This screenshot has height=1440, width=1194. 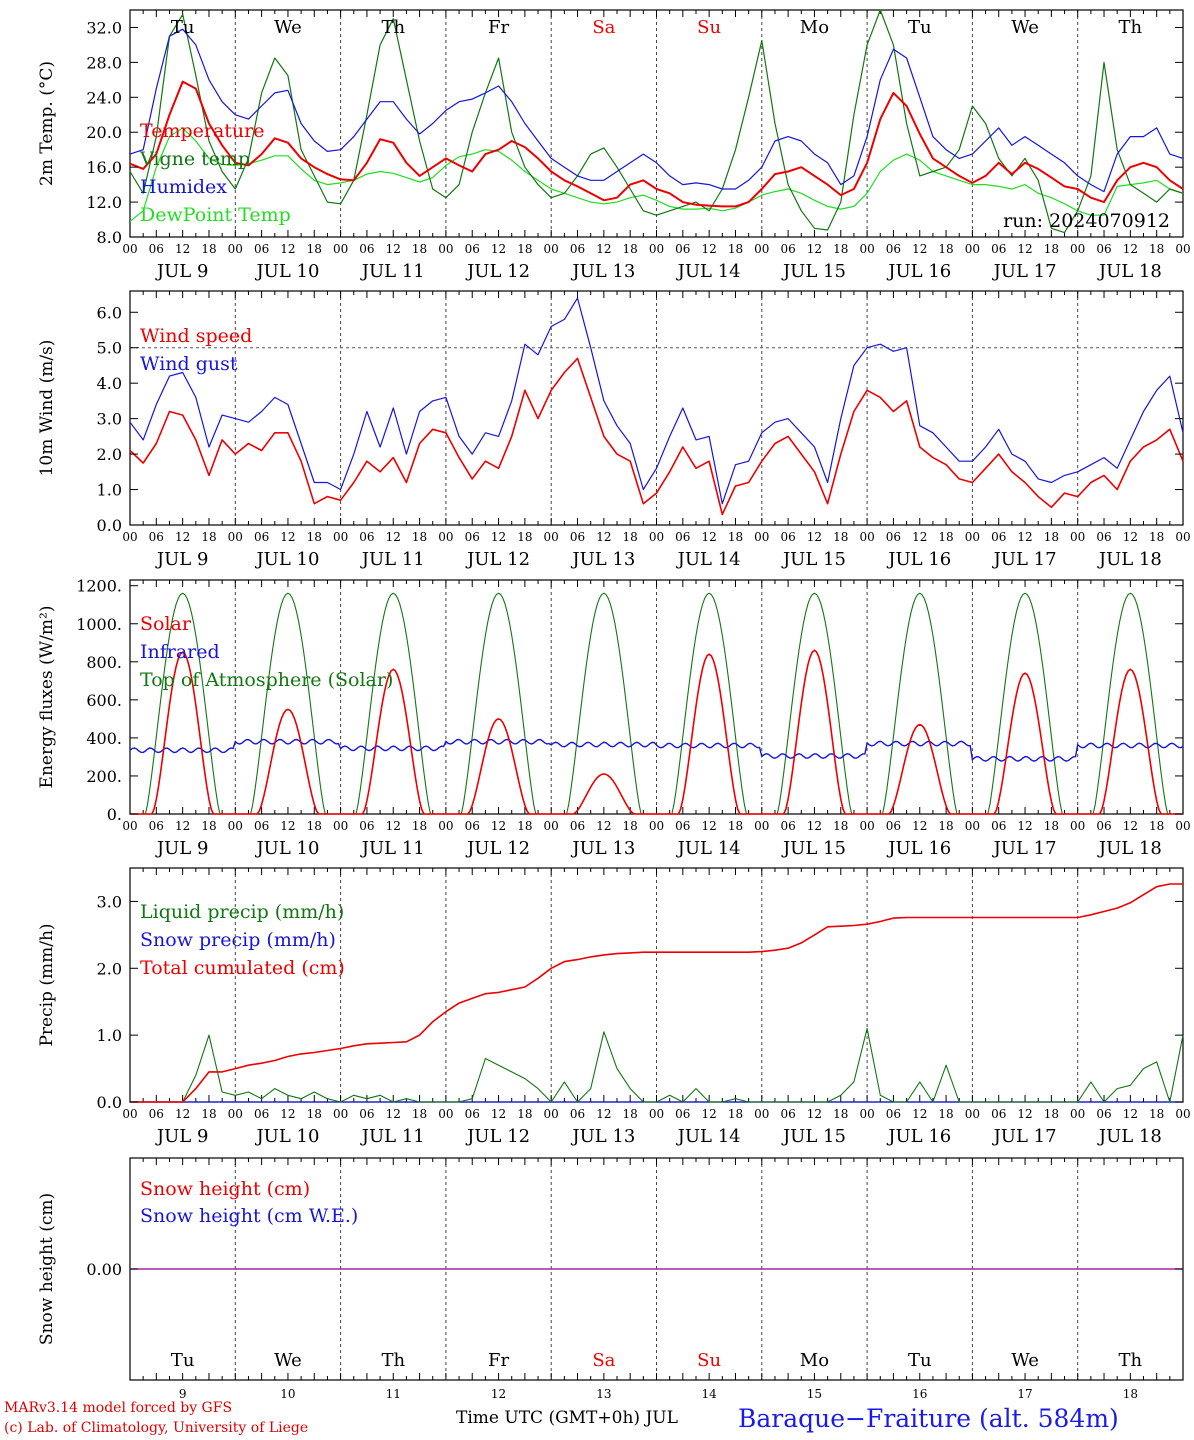 What do you see at coordinates (1130, 1394) in the screenshot?
I see `day-number: 18` at bounding box center [1130, 1394].